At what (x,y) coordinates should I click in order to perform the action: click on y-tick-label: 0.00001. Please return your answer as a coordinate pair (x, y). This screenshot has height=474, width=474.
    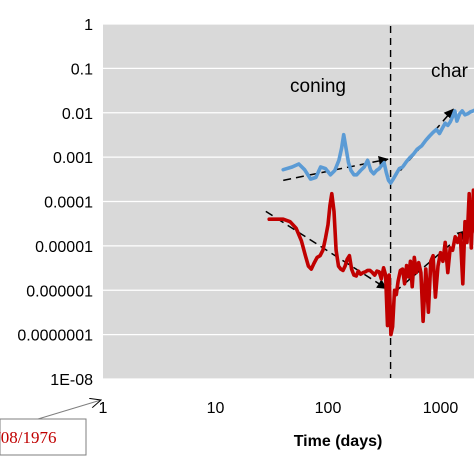
    Looking at the image, I should click on (64, 247).